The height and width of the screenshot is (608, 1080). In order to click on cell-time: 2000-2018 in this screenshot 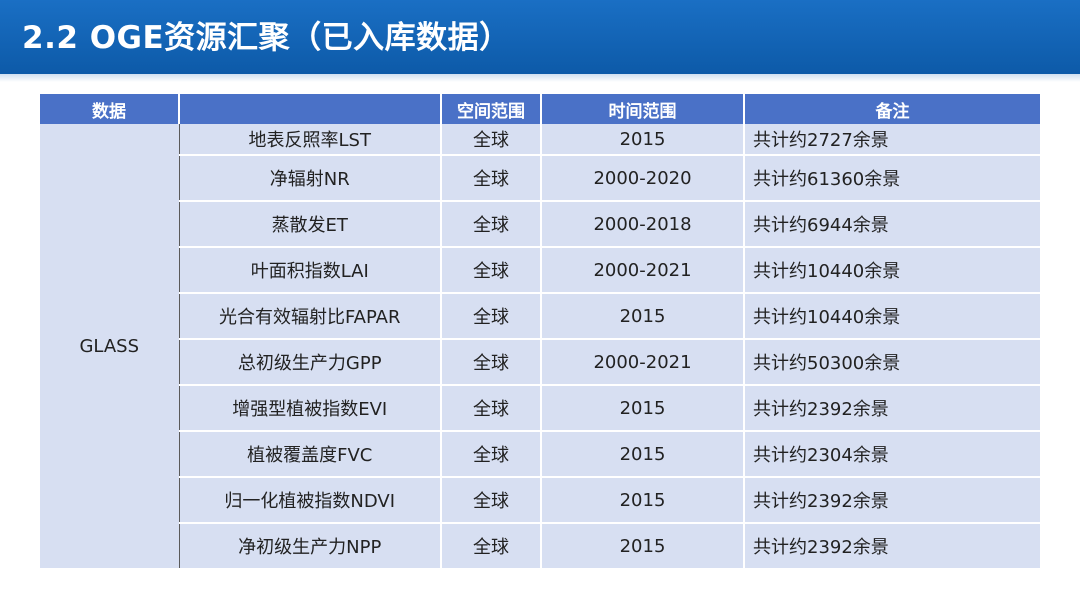, I will do `click(643, 224)`.